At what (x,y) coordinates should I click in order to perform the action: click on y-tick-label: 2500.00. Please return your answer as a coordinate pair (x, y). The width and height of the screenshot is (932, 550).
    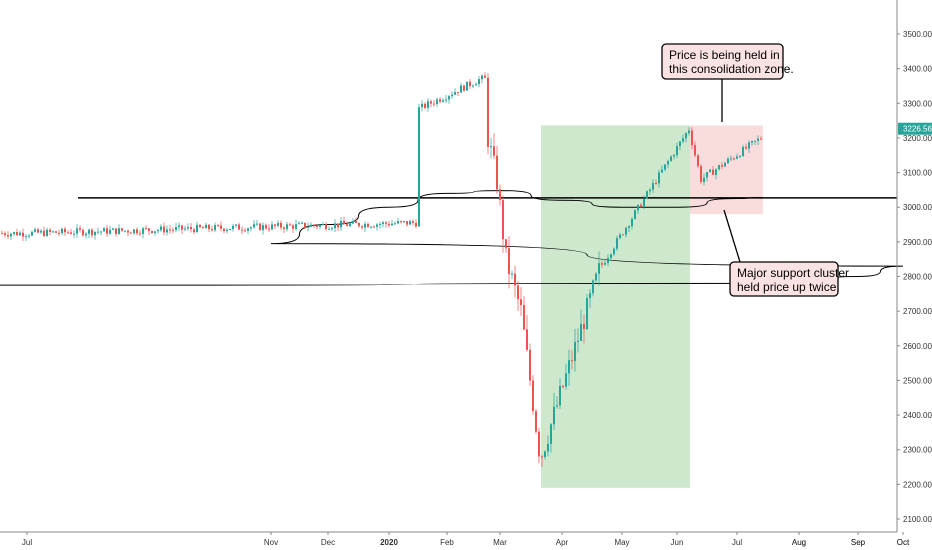
    Looking at the image, I should click on (917, 380).